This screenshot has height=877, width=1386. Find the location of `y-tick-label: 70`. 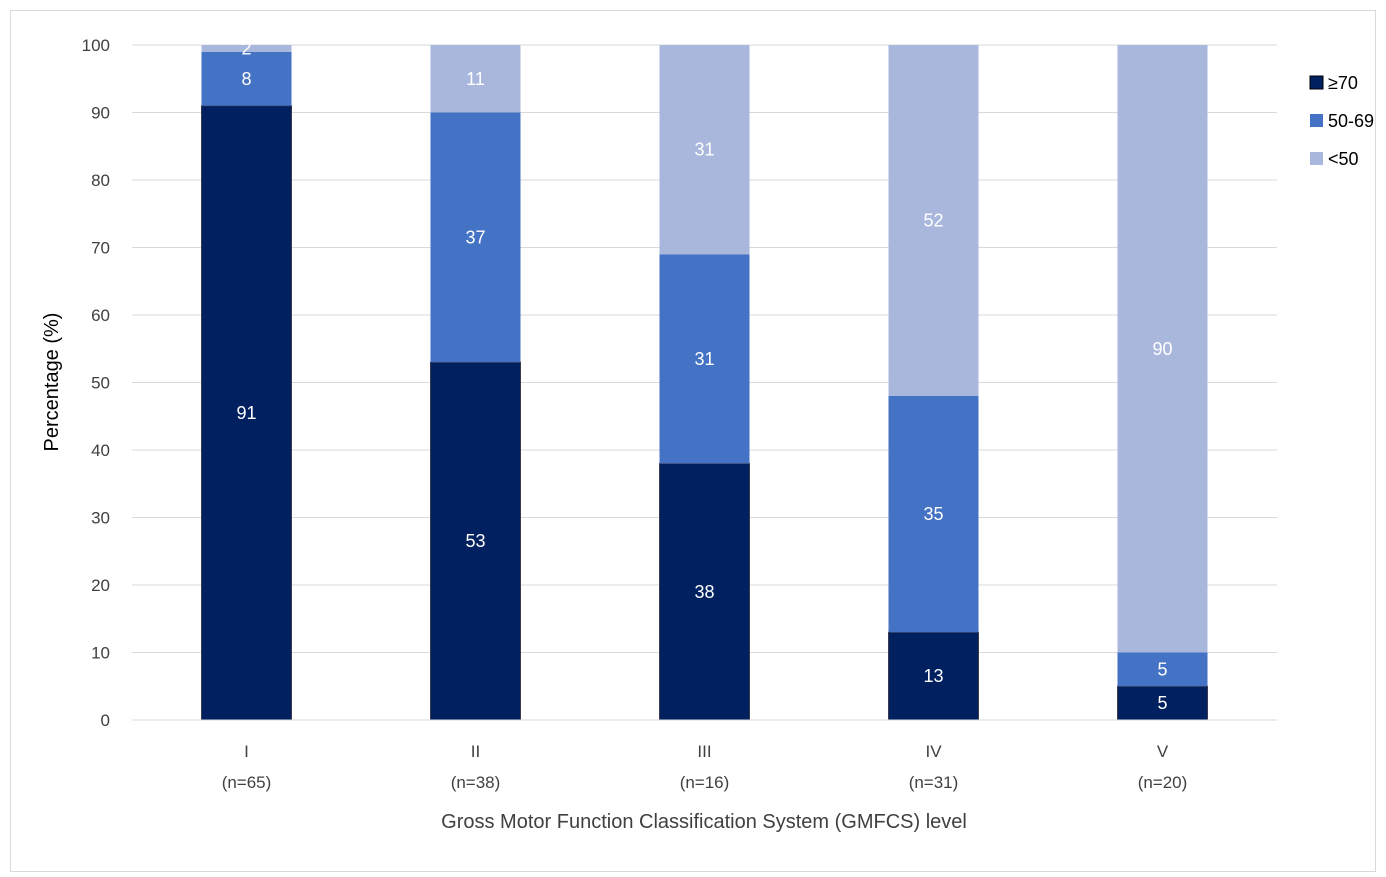

y-tick-label: 70 is located at coordinates (100, 248).